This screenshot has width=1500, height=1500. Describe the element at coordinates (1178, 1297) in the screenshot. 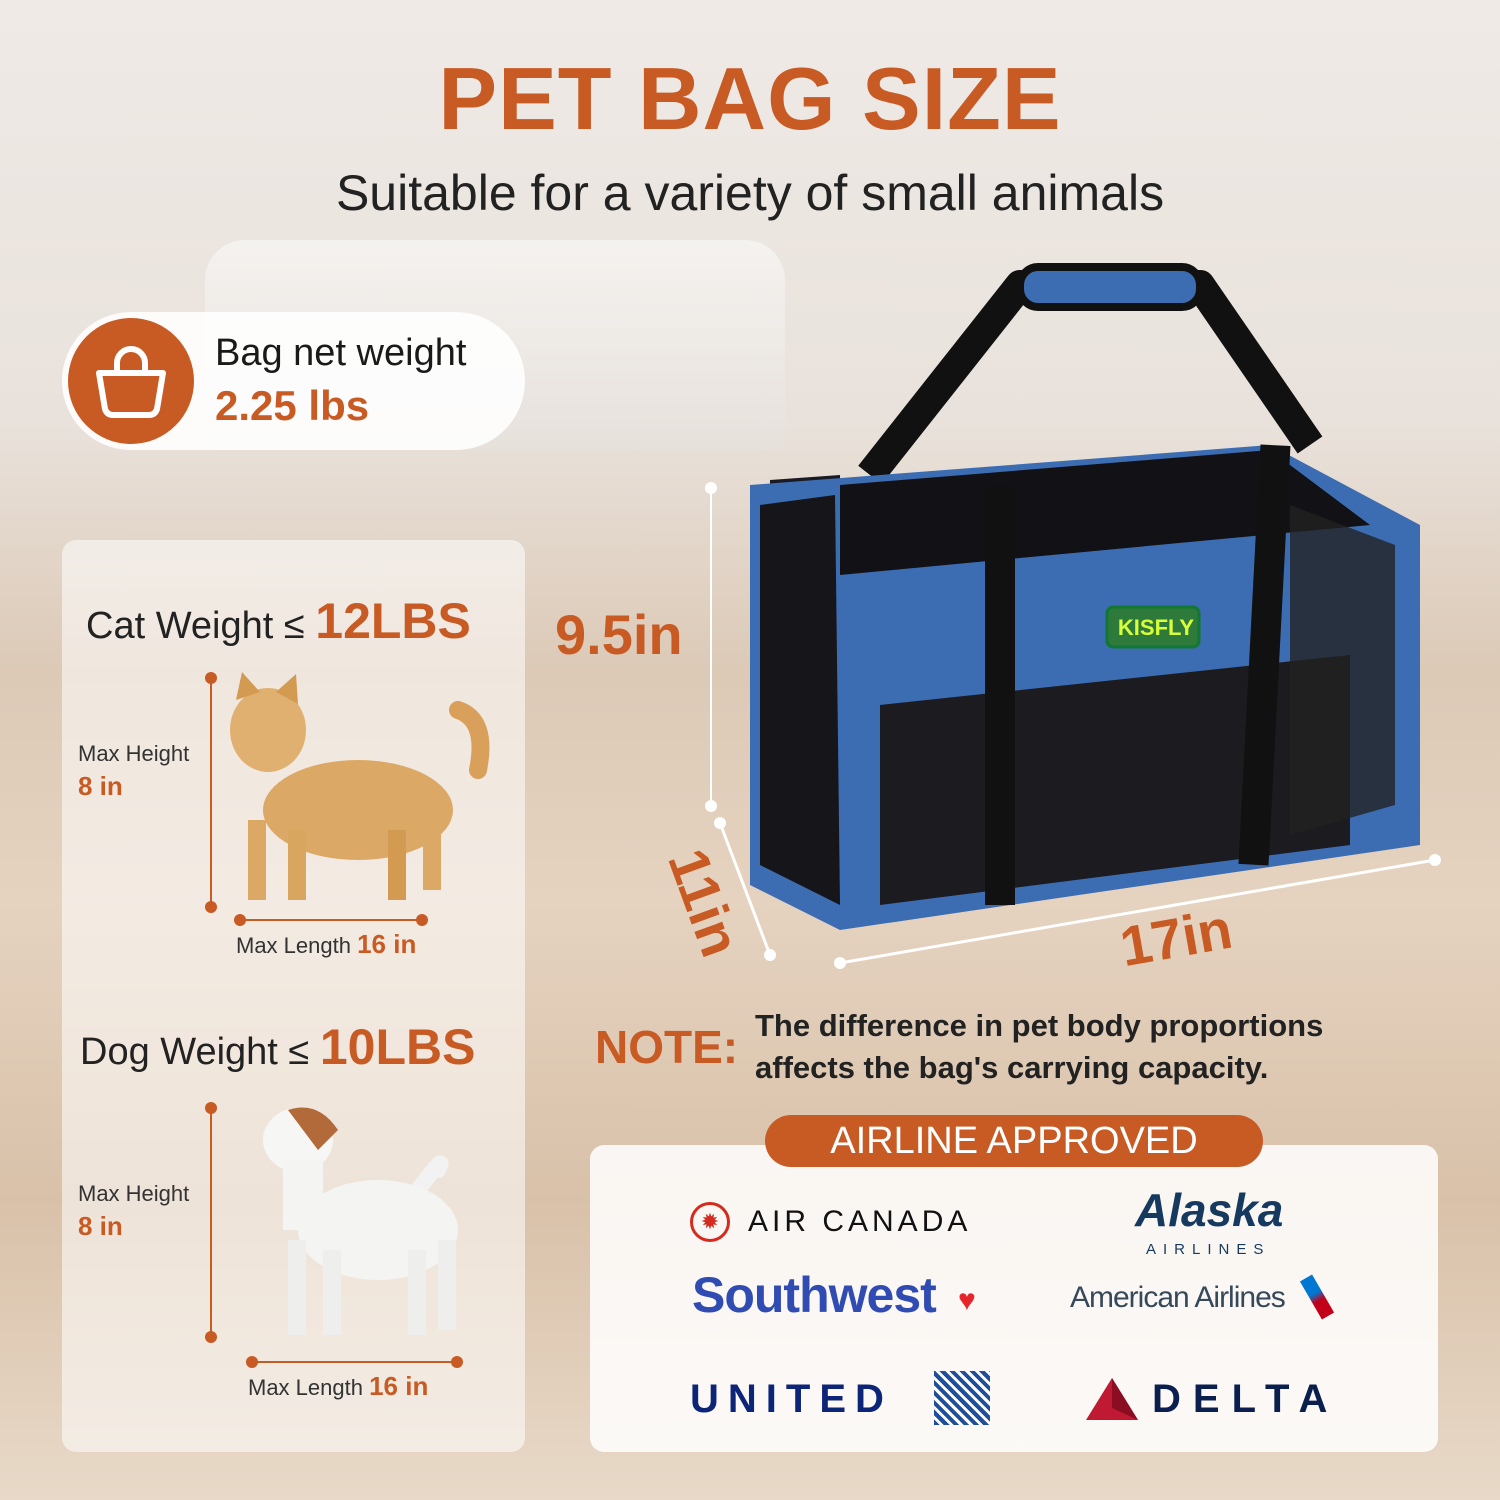

I see `logo-american-airlines: American Airlines` at that location.